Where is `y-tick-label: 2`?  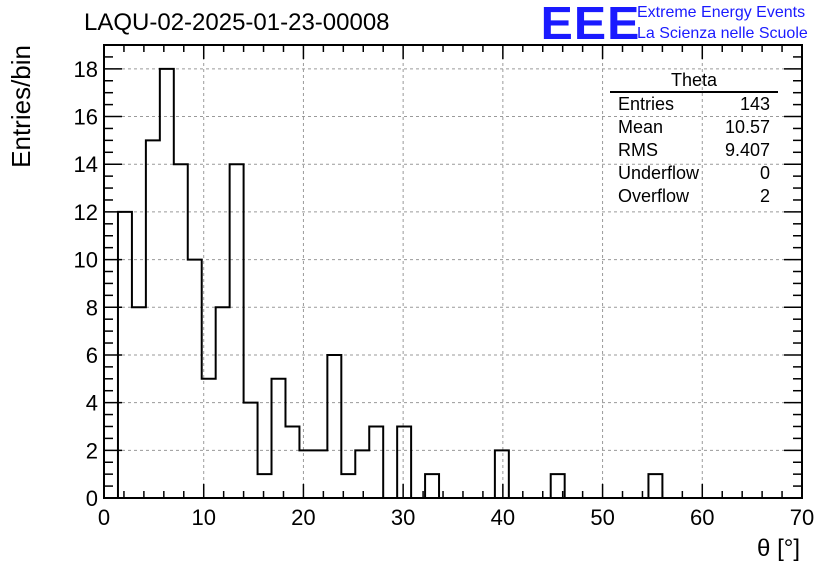
y-tick-label: 2 is located at coordinates (92, 450).